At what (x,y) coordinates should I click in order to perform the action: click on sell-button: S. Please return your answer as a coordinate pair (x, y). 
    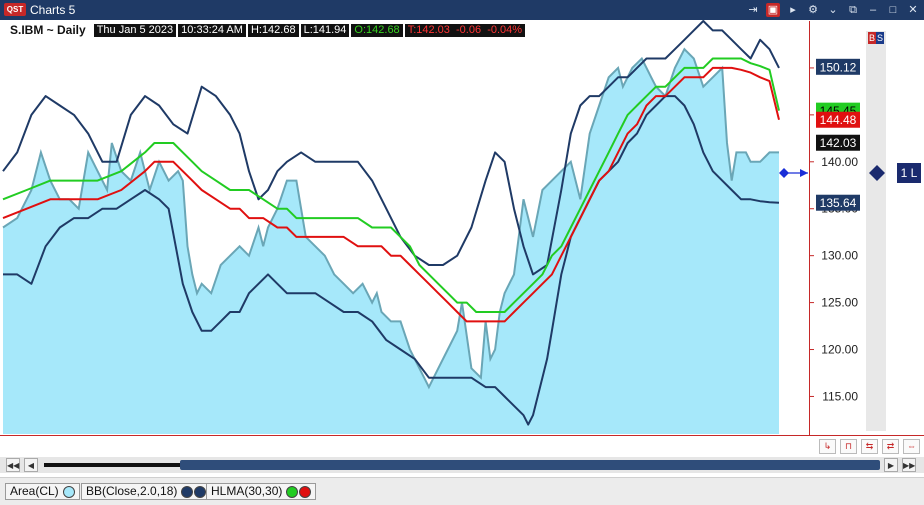
    Looking at the image, I should click on (880, 38).